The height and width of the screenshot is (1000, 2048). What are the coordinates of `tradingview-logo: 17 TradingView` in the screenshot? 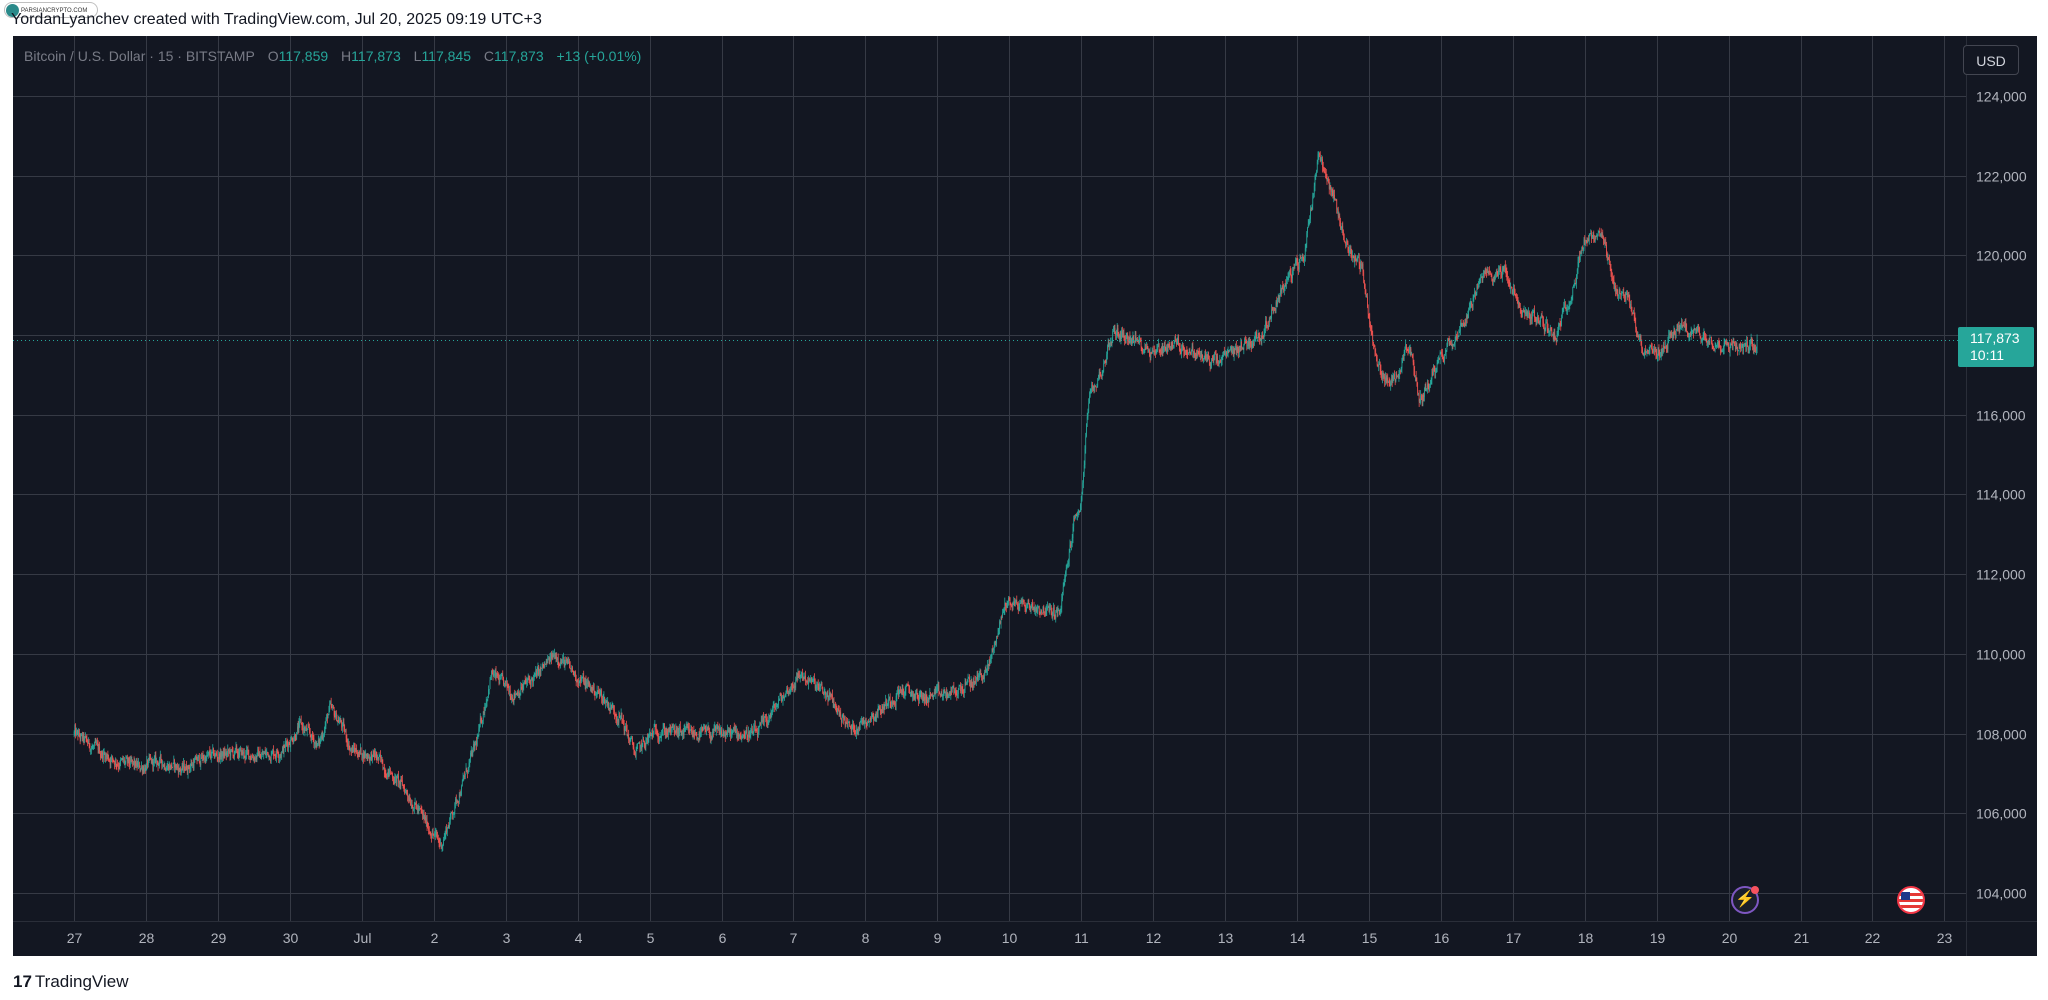 It's located at (70, 982).